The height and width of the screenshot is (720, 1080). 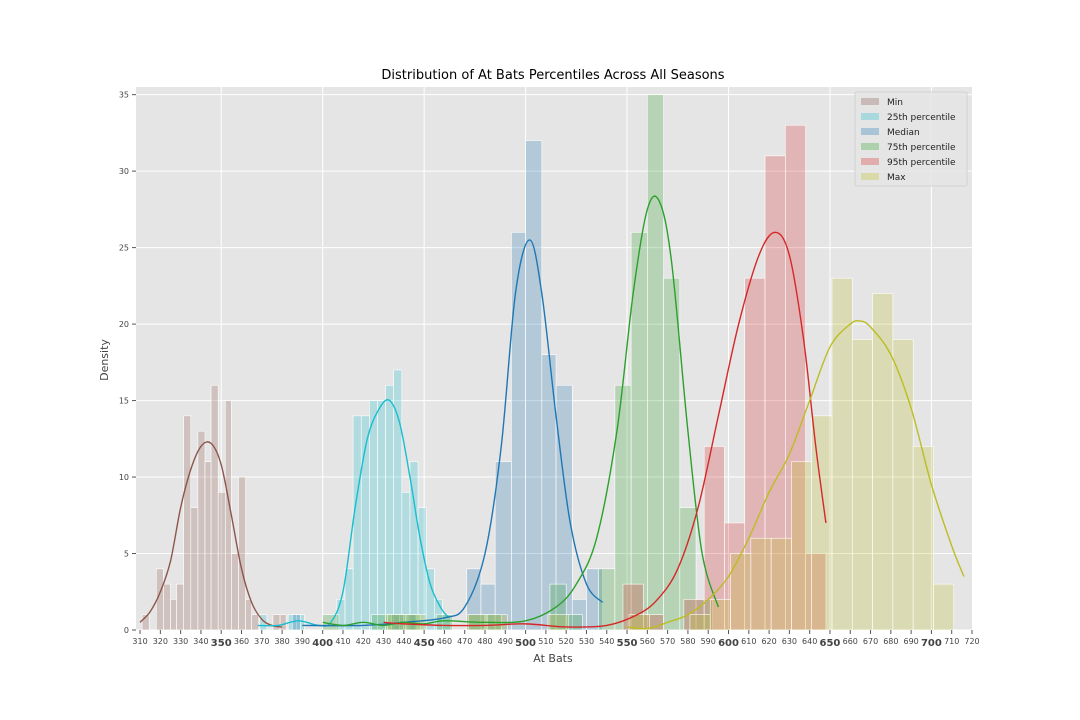 I want to click on x-tick-label-major: 600, so click(x=728, y=643).